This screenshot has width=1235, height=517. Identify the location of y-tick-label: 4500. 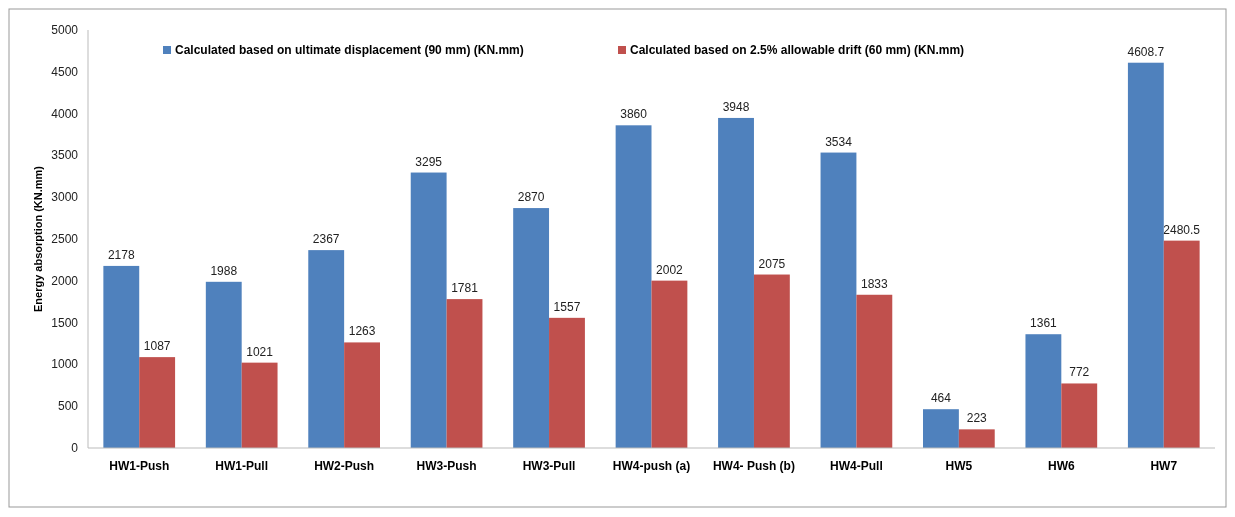
(65, 71).